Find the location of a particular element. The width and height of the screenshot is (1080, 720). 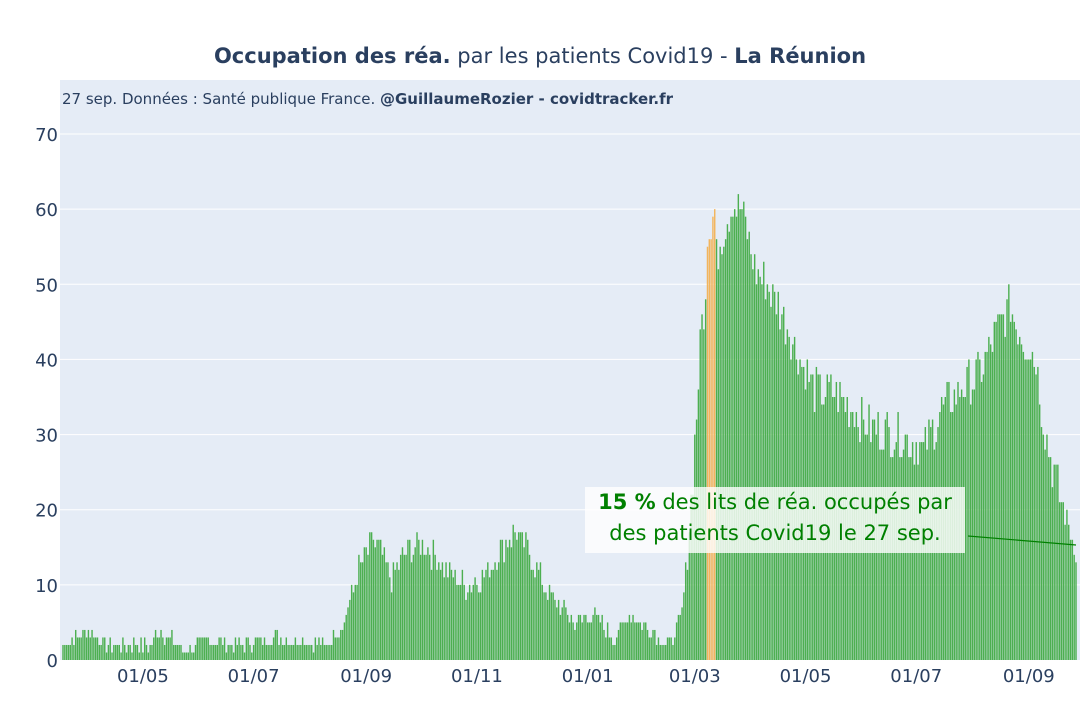

source-text: 27 sep. Données : Santé publique France. is located at coordinates (221, 99).